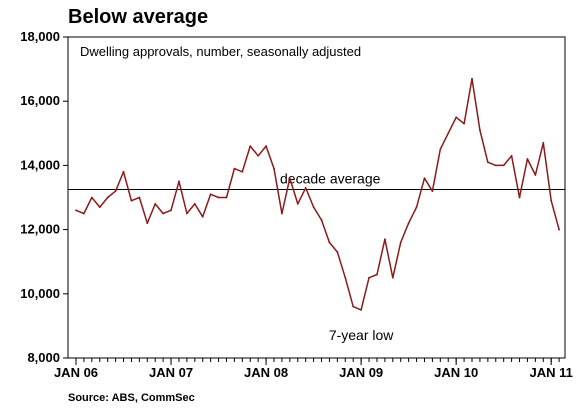  Describe the element at coordinates (76, 372) in the screenshot. I see `x-tick-label: JAN 06` at that location.